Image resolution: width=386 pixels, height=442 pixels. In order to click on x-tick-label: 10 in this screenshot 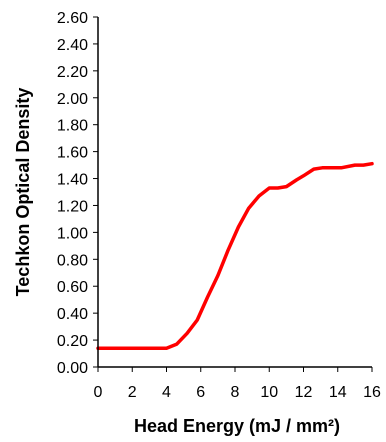, I will do `click(269, 392)`.